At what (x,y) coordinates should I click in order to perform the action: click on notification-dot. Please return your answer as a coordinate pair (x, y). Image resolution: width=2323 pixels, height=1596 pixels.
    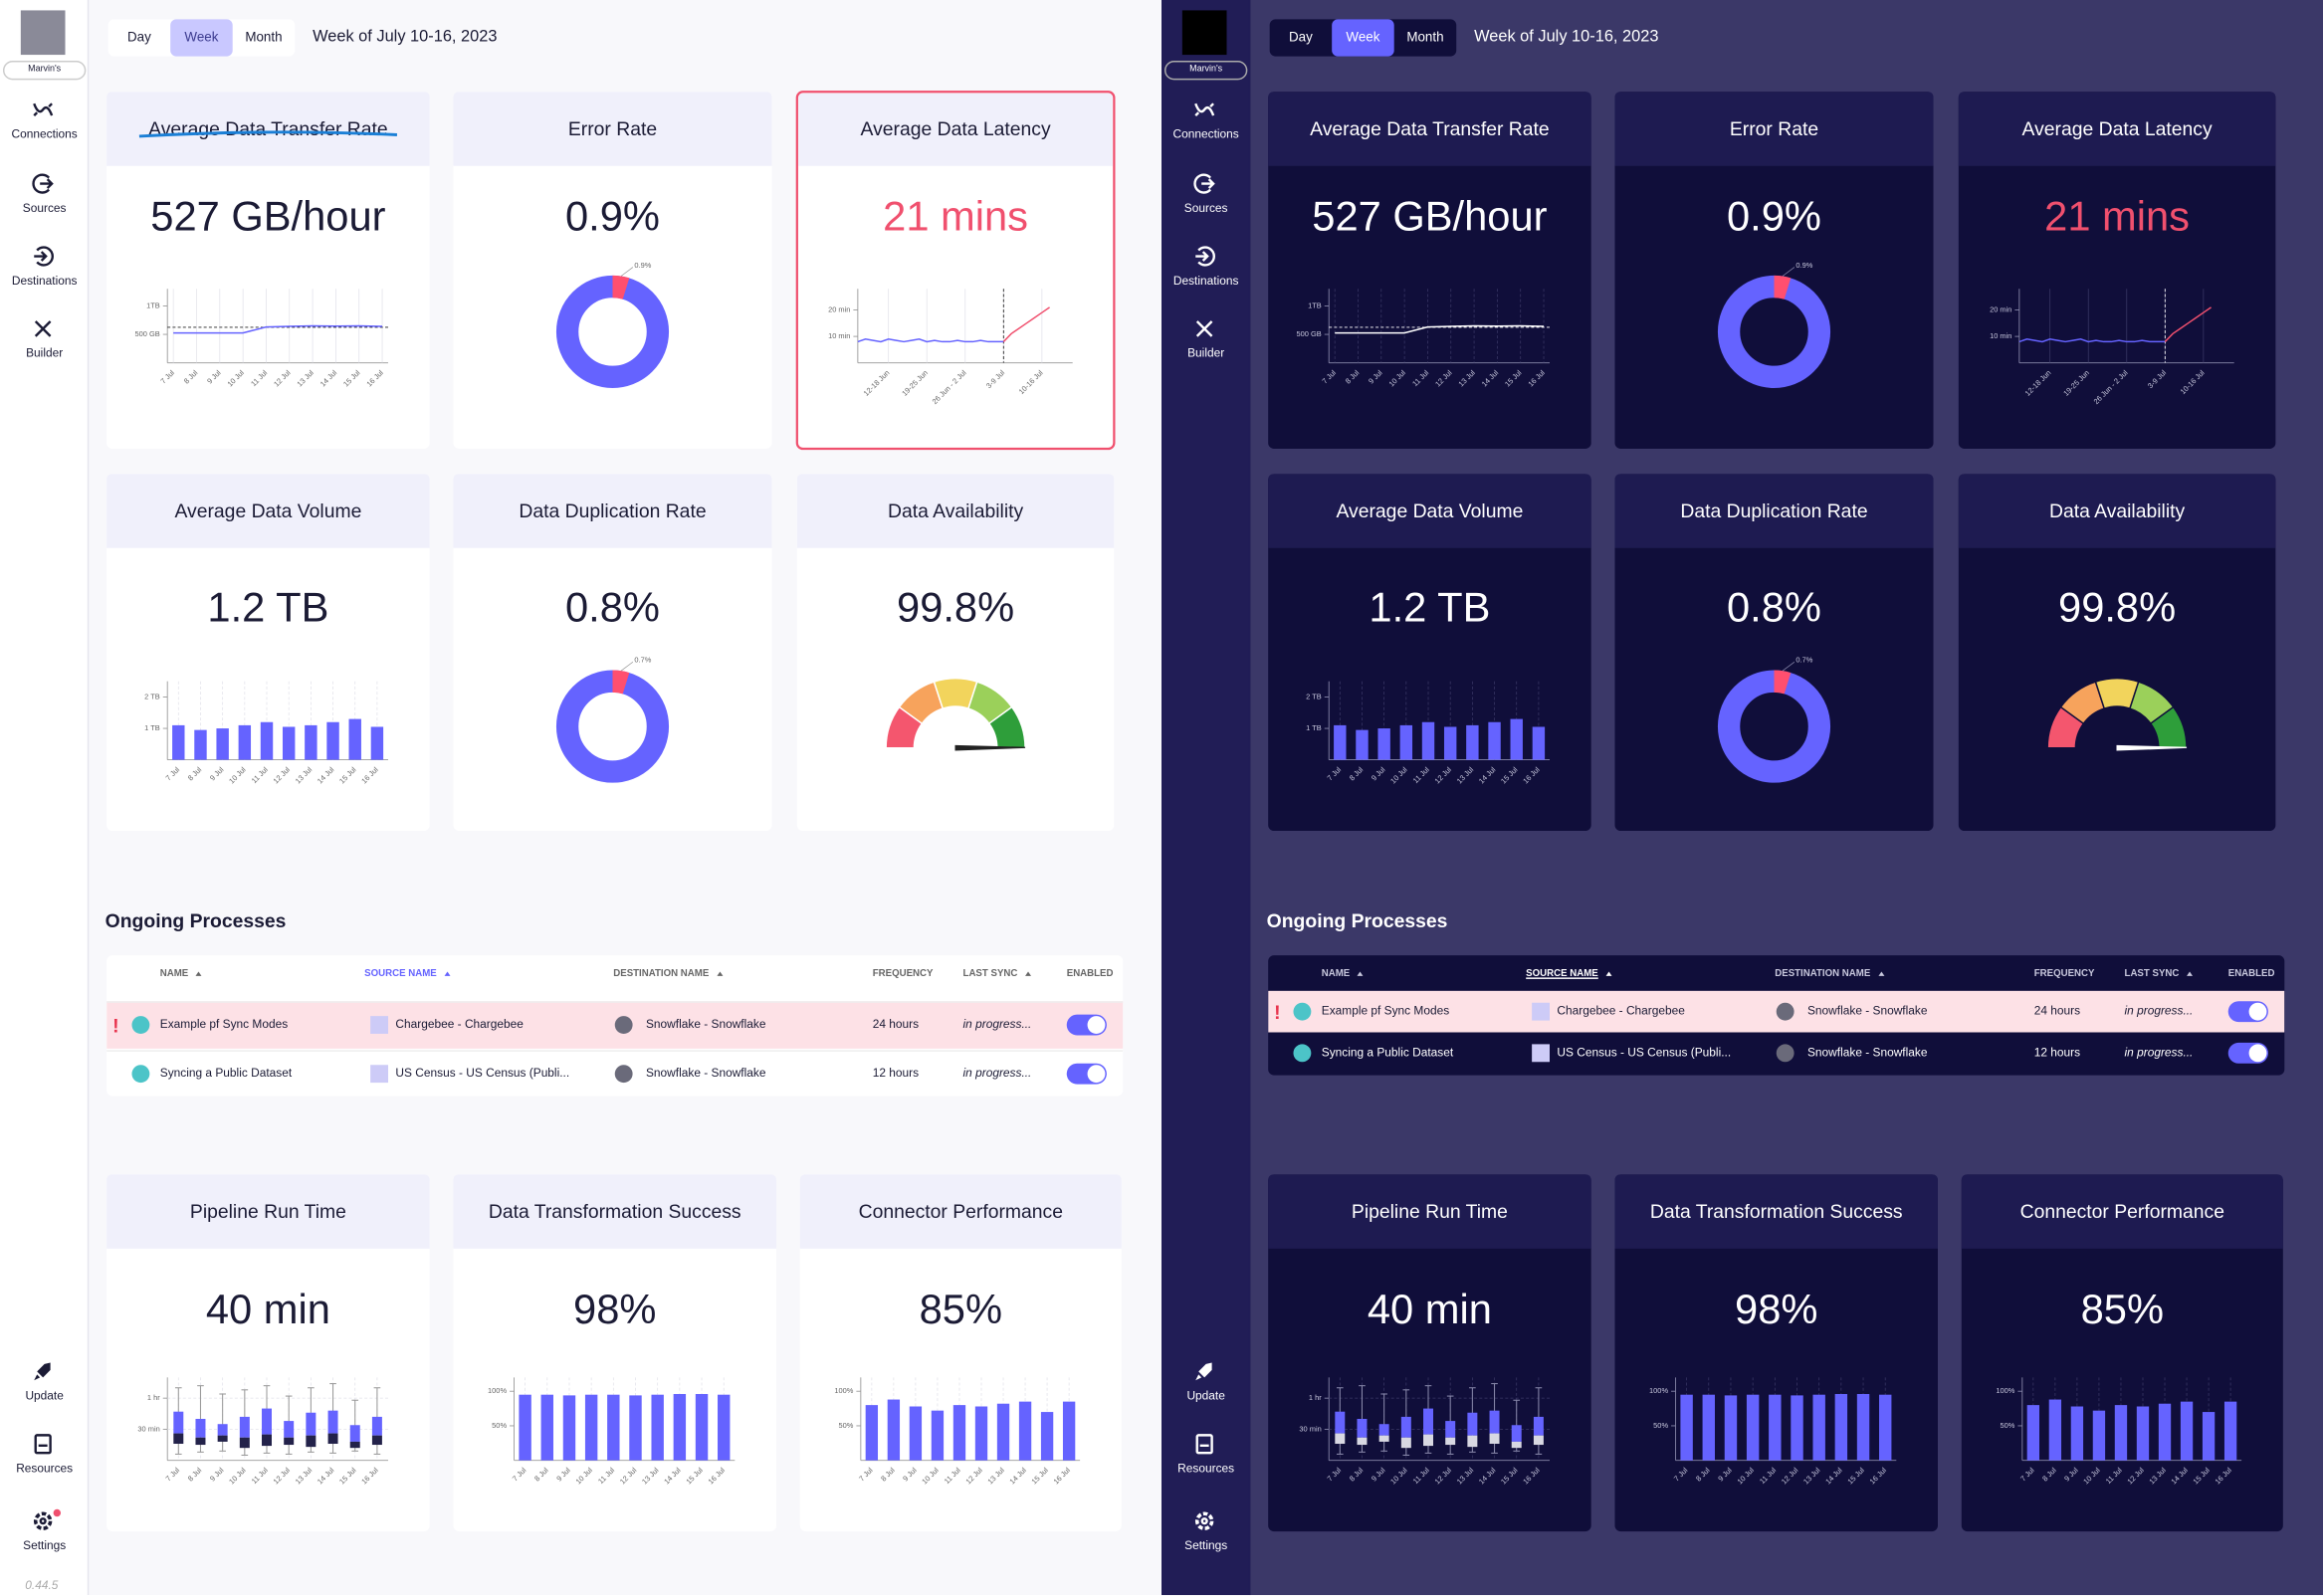
    Looking at the image, I should click on (57, 1513).